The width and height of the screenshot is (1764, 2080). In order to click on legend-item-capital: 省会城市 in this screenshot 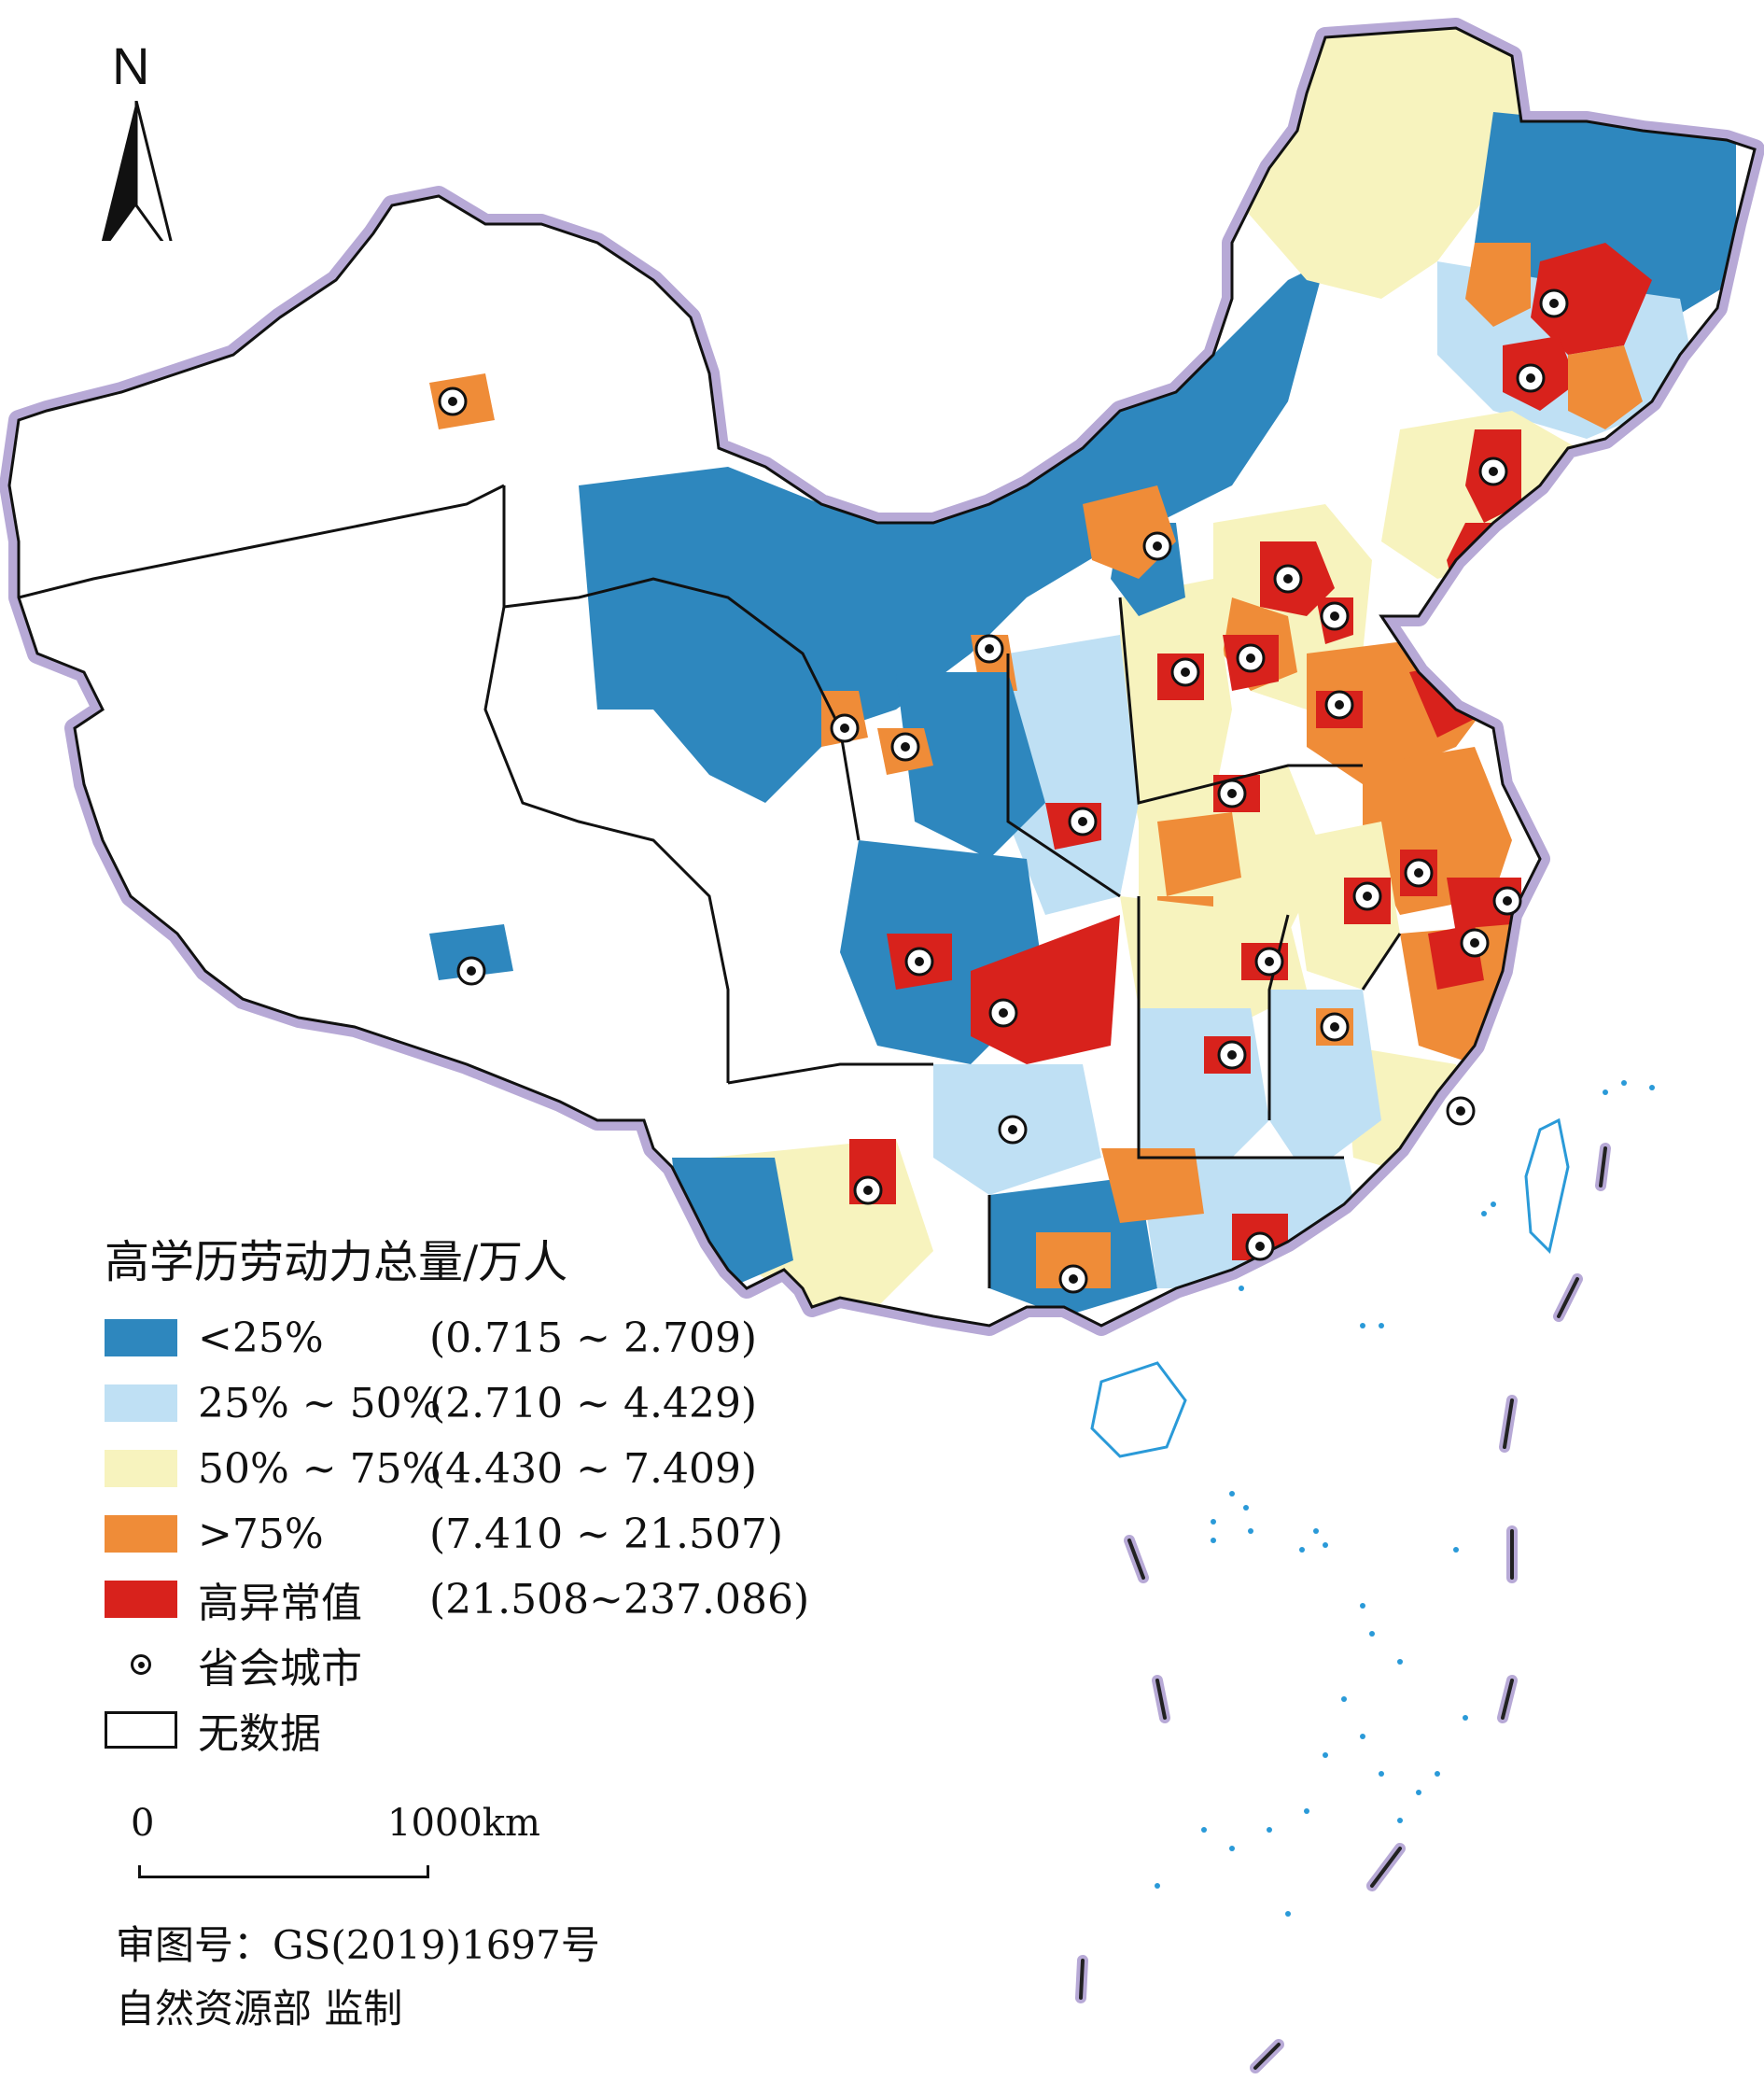, I will do `click(459, 1664)`.